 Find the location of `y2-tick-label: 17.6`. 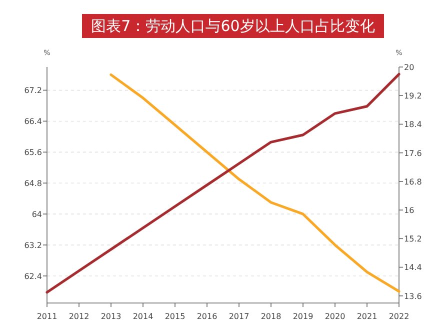

y2-tick-label: 17.6 is located at coordinates (413, 153).